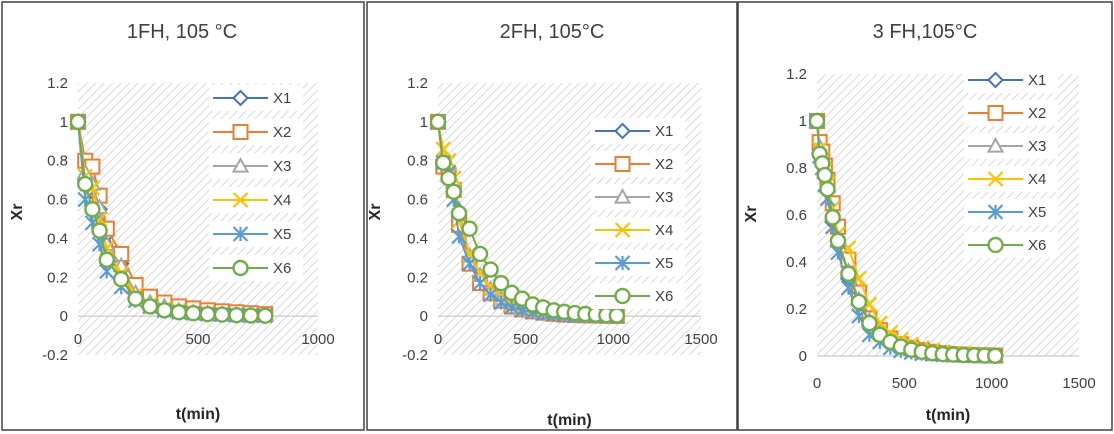  Describe the element at coordinates (925, 32) in the screenshot. I see `chart-title: 3 FH,105°C` at that location.